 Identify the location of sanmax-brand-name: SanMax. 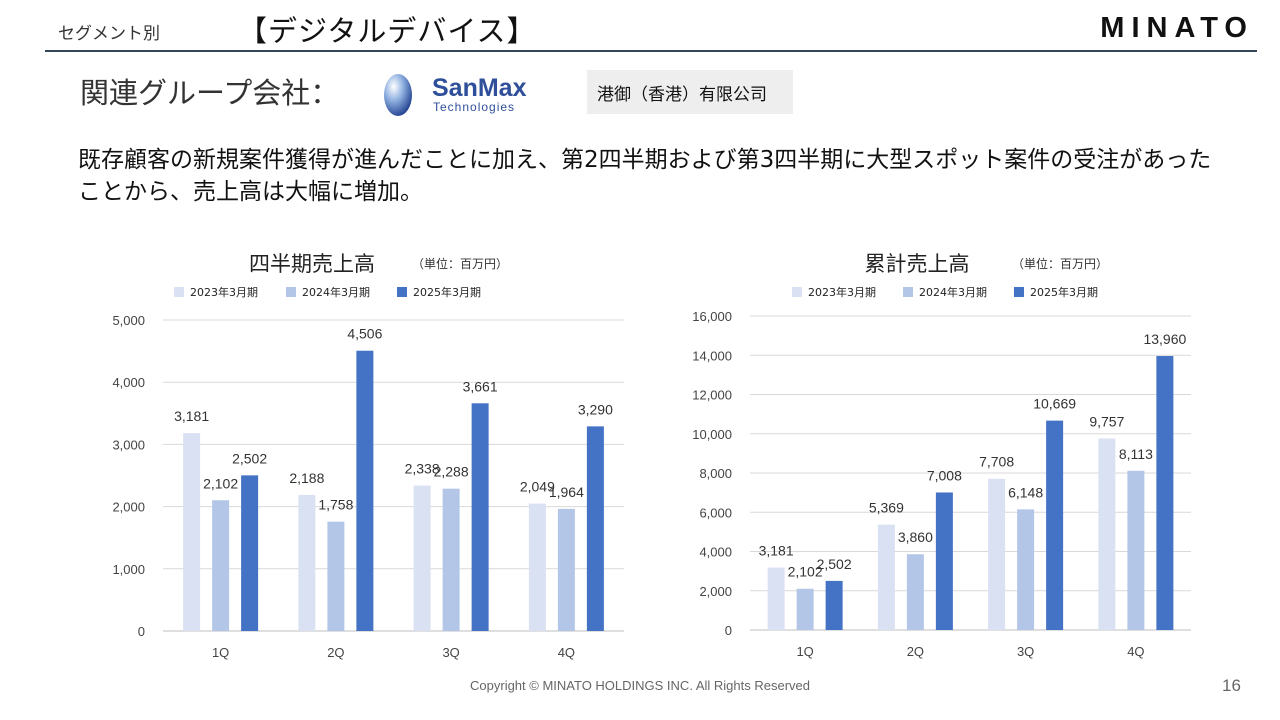
(479, 88).